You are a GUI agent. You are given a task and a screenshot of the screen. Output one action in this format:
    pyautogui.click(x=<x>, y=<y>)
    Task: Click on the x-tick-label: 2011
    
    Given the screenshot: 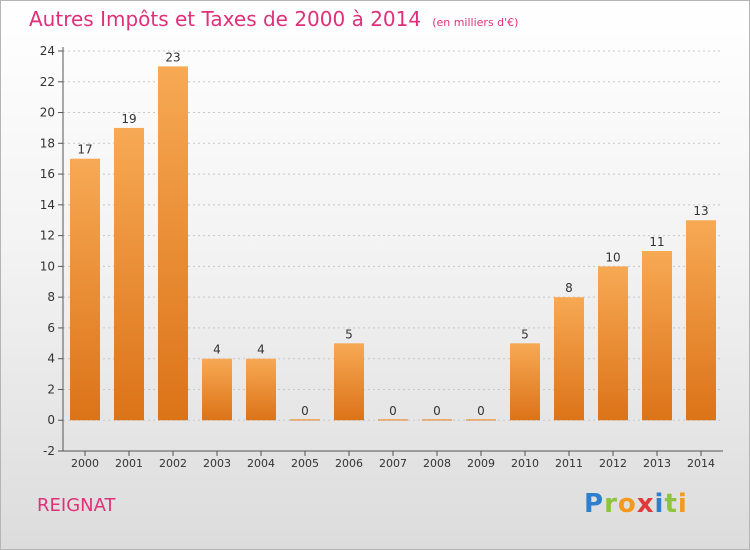 What is the action you would take?
    pyautogui.click(x=569, y=463)
    